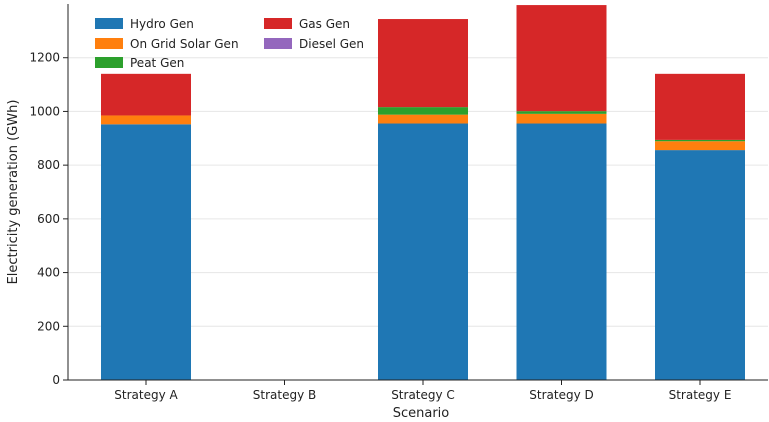 This screenshot has width=769, height=422. Describe the element at coordinates (44, 111) in the screenshot. I see `y-tick-label: 1000` at that location.